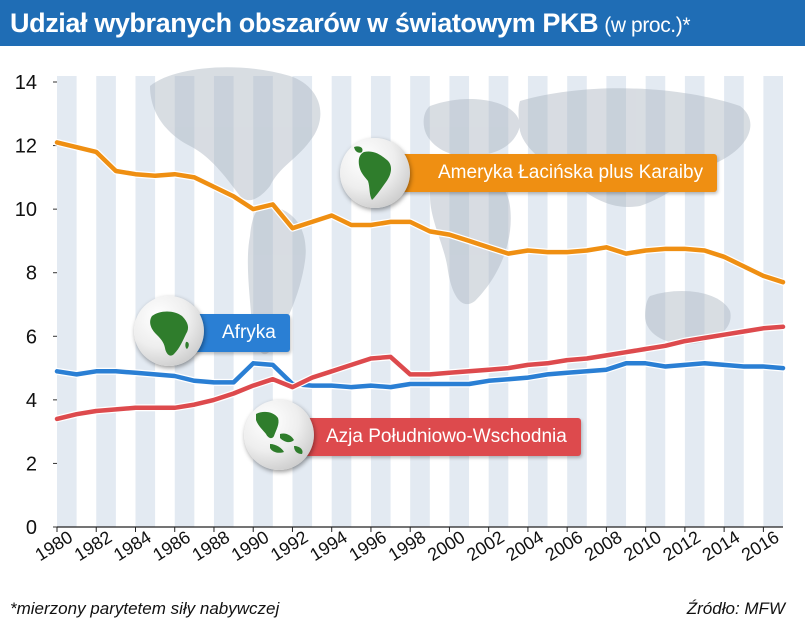  What do you see at coordinates (328, 546) in the screenshot?
I see `x-tick-label: 1994` at bounding box center [328, 546].